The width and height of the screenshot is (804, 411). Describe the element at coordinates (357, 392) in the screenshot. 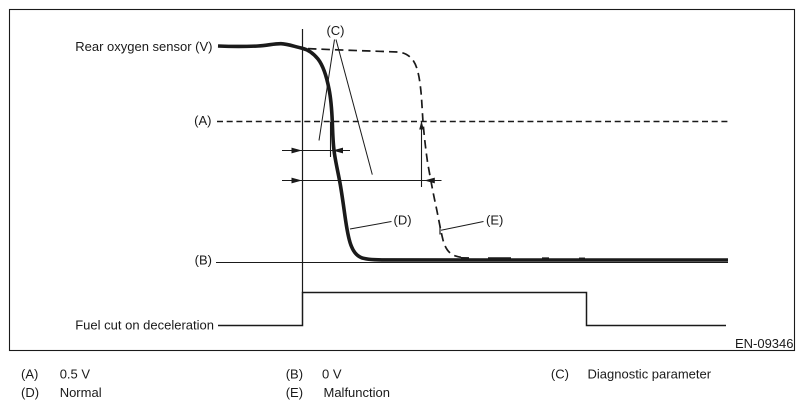

I see `svg-text: Malfunction` at that location.